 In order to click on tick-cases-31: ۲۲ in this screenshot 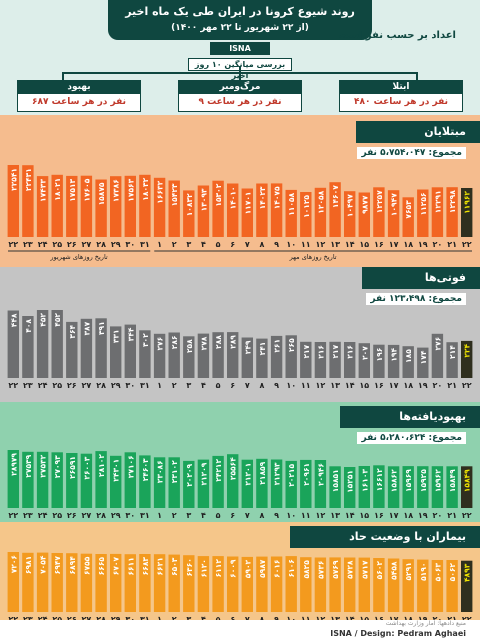, I will do `click(467, 244)`.